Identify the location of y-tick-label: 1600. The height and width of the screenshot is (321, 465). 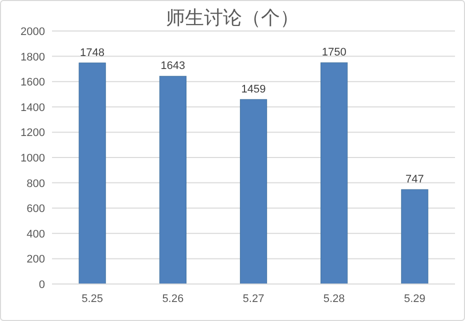
(32, 82).